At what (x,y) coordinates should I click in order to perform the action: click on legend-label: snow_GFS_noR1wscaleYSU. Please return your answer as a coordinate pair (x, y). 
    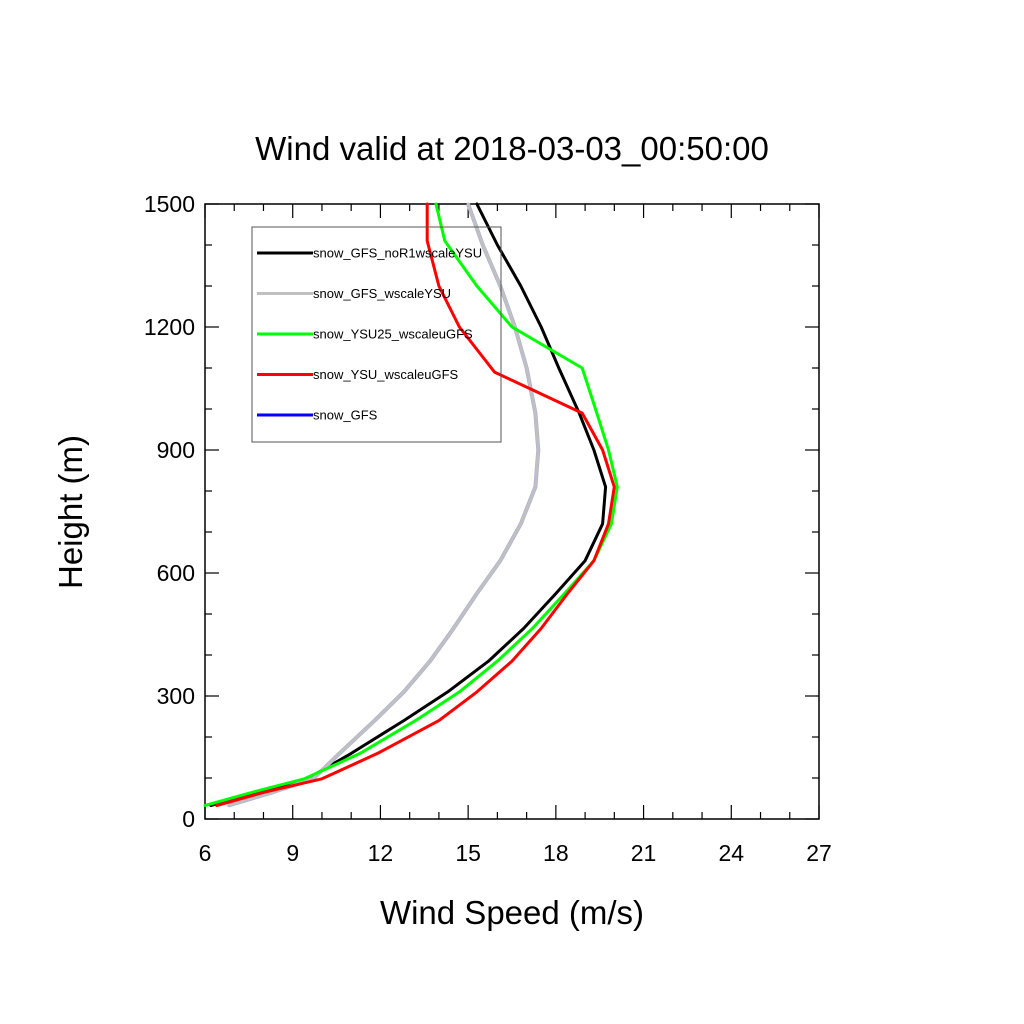
    Looking at the image, I should click on (397, 253).